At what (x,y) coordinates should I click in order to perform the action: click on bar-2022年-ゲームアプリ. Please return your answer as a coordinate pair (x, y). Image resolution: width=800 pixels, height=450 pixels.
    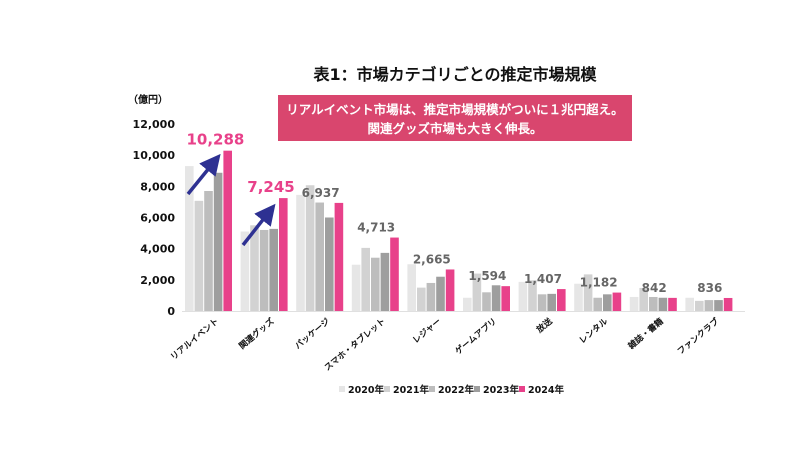
    Looking at the image, I should click on (486, 301).